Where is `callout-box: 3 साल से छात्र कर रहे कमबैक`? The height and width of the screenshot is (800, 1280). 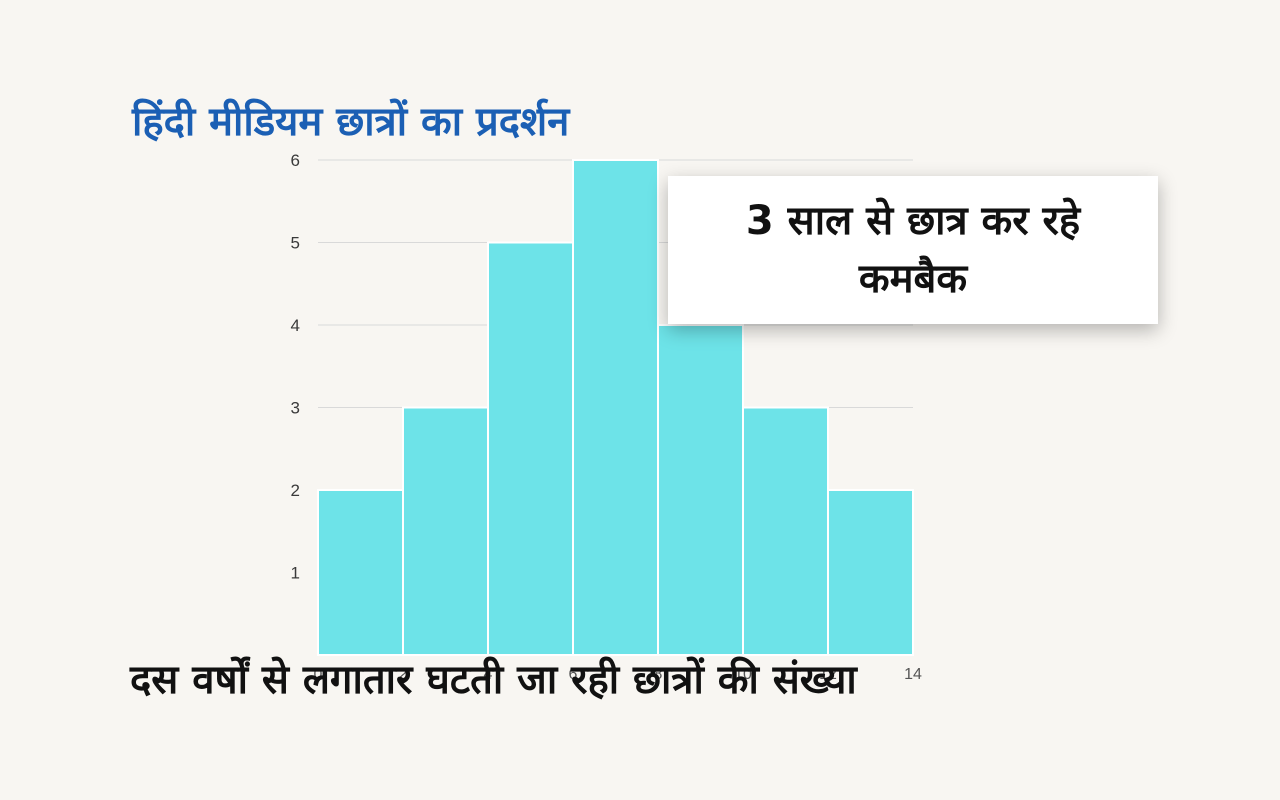 callout-box: 3 साल से छात्र कर रहे कमबैक is located at coordinates (913, 250).